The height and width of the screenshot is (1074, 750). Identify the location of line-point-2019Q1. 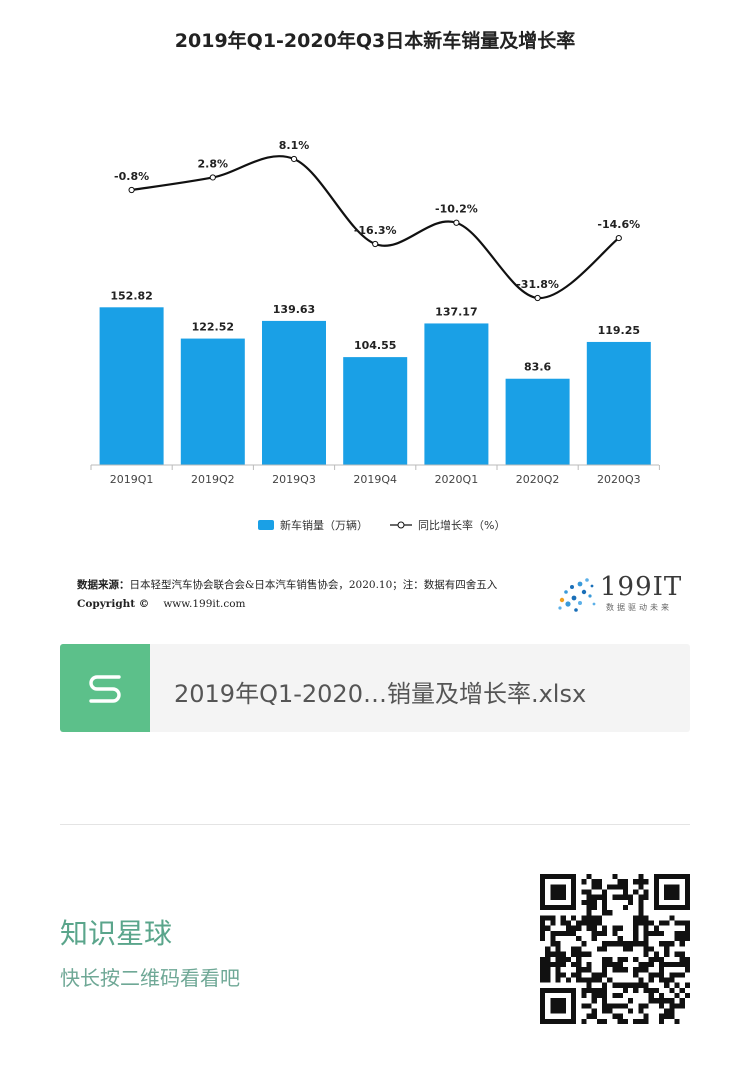
(131, 190).